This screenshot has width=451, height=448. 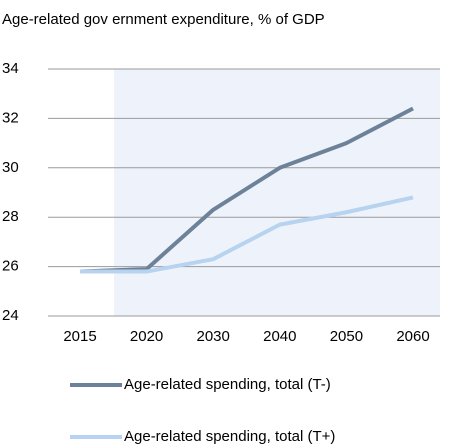 I want to click on legend-label: Age-related spending, total (T-), so click(x=227, y=384).